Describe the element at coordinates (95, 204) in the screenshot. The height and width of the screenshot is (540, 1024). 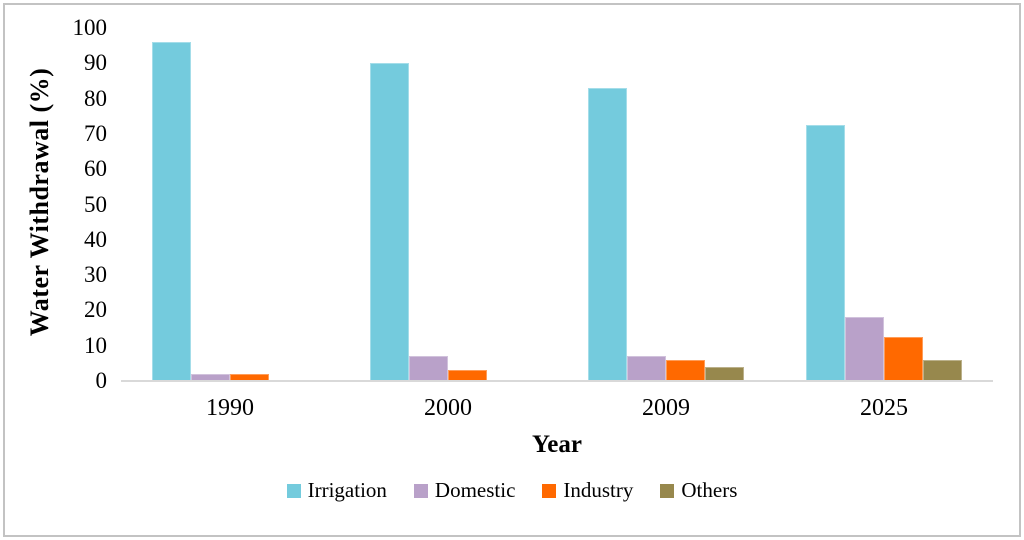
I see `y-tick-label: 50` at that location.